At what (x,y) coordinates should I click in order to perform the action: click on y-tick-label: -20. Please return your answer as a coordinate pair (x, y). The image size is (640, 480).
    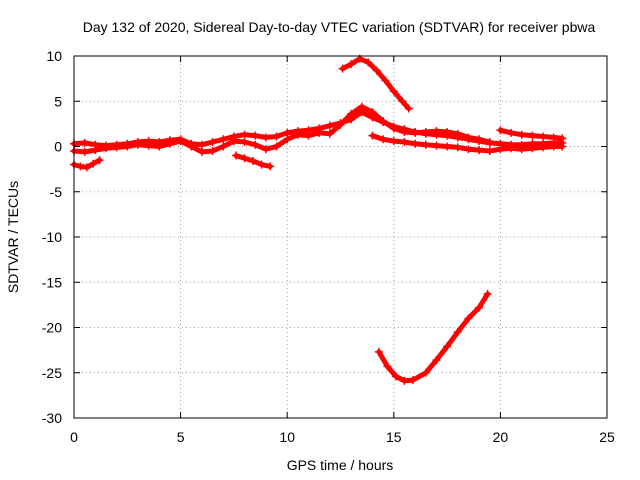
    Looking at the image, I should click on (52, 328).